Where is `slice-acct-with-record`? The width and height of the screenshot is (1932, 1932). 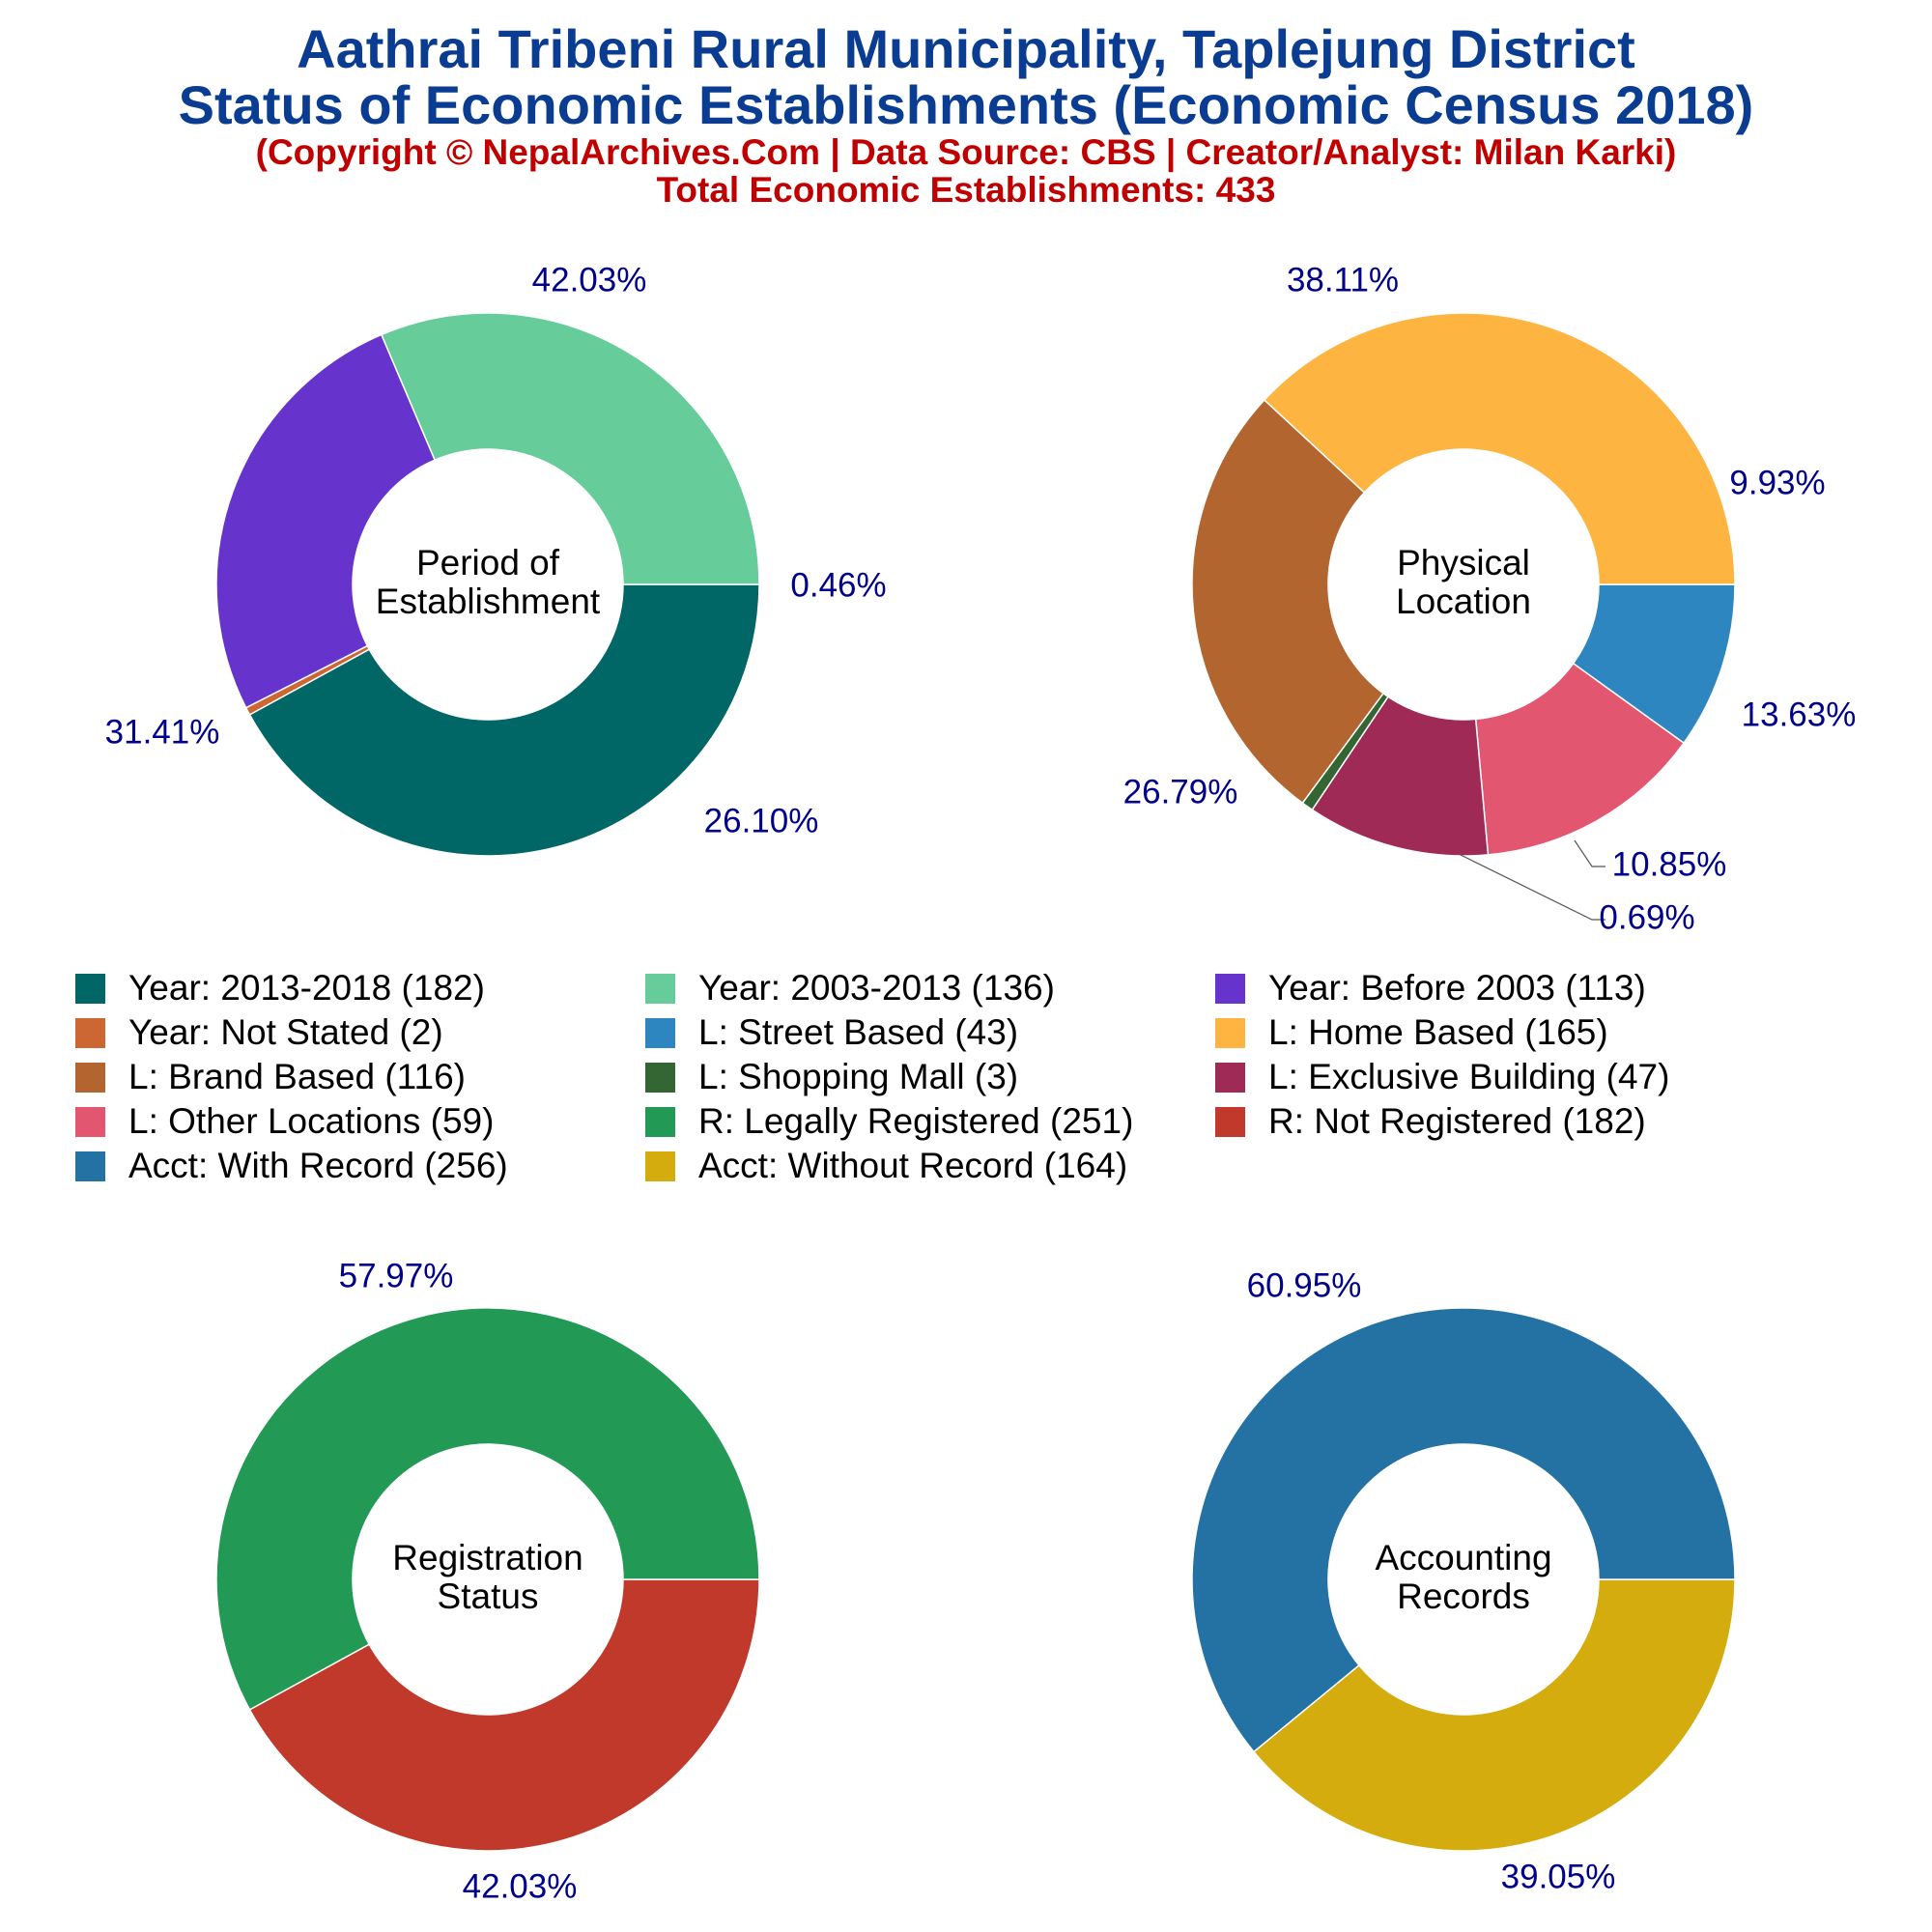 slice-acct-with-record is located at coordinates (1463, 1530).